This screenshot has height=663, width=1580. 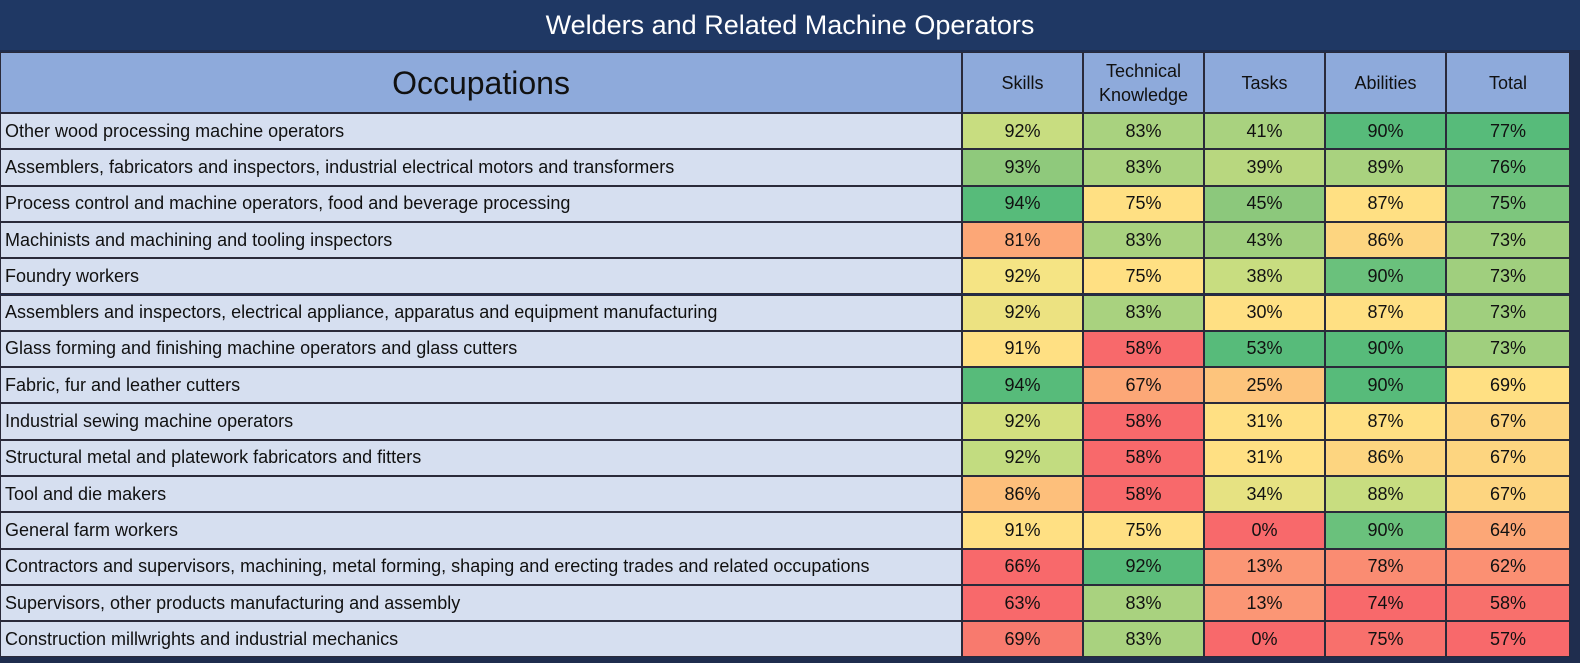 I want to click on occupation-cell: Industrial sewing machine operators, so click(x=481, y=421).